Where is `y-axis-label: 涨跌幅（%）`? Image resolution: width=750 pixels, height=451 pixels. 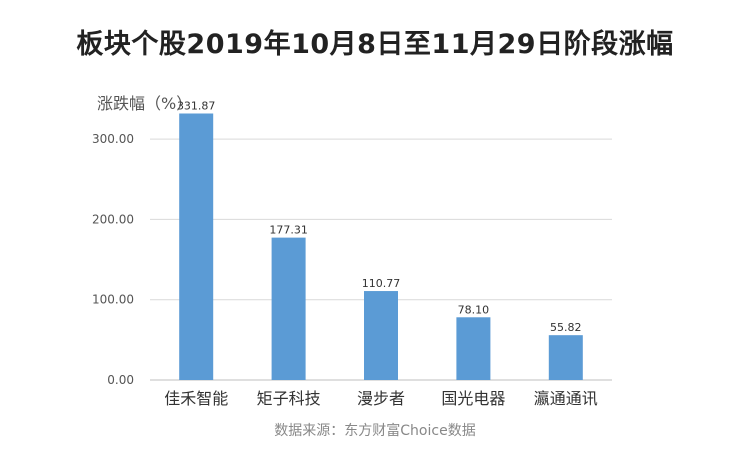
y-axis-label: 涨跌幅（%） is located at coordinates (145, 103).